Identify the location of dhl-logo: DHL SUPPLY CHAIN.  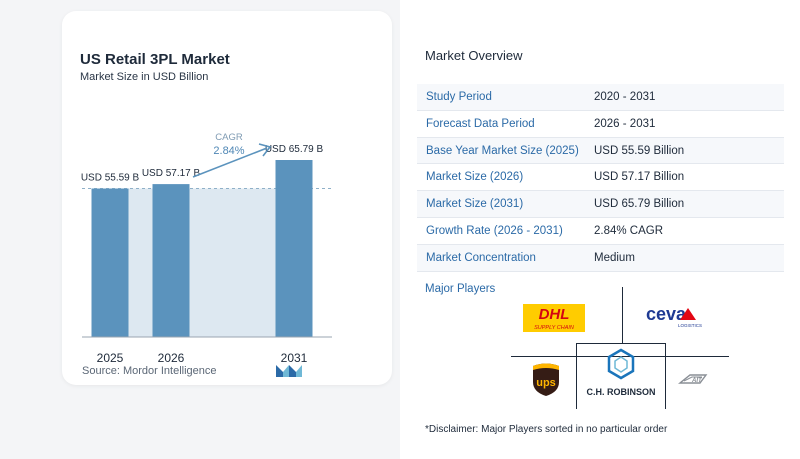
(554, 320).